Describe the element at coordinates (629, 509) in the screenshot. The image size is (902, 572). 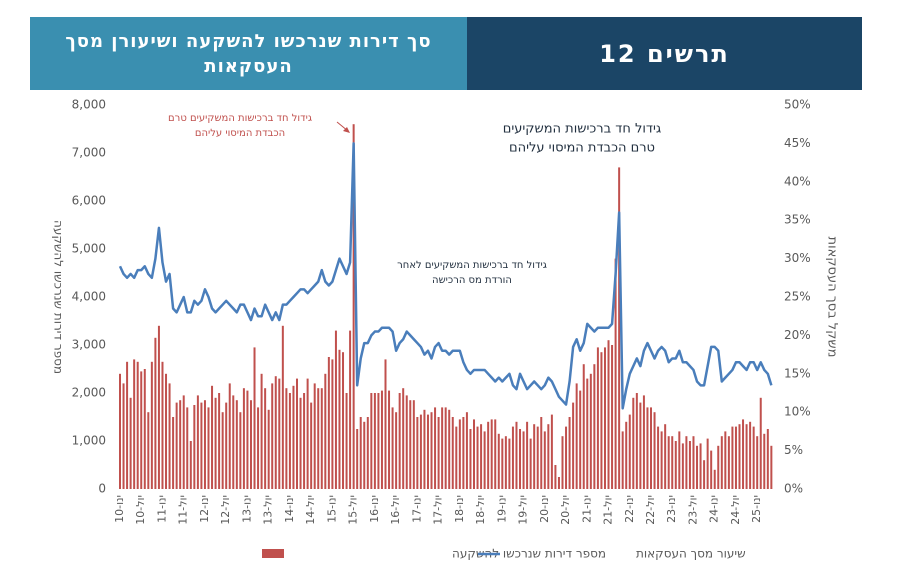
I see `x-tick-label: ינו-22` at that location.